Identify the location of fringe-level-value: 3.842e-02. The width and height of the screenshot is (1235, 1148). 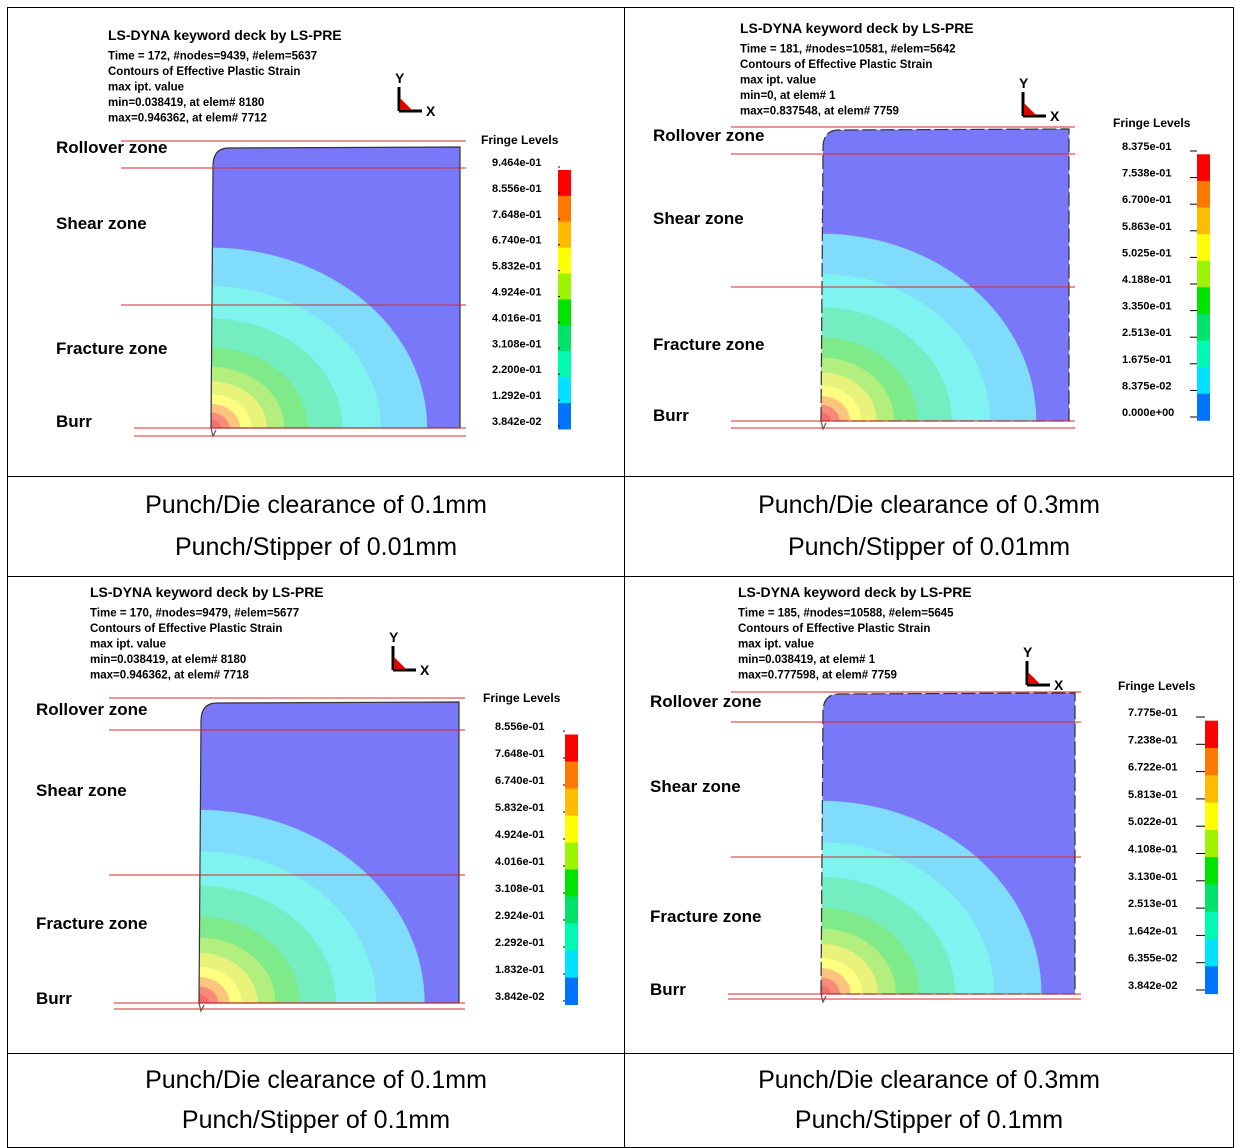
(1153, 986).